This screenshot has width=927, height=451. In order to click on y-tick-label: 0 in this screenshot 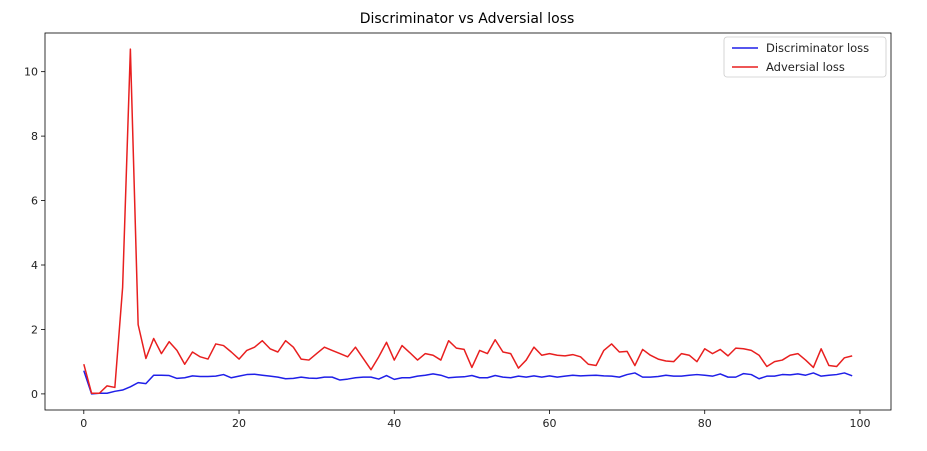, I will do `click(34, 394)`.